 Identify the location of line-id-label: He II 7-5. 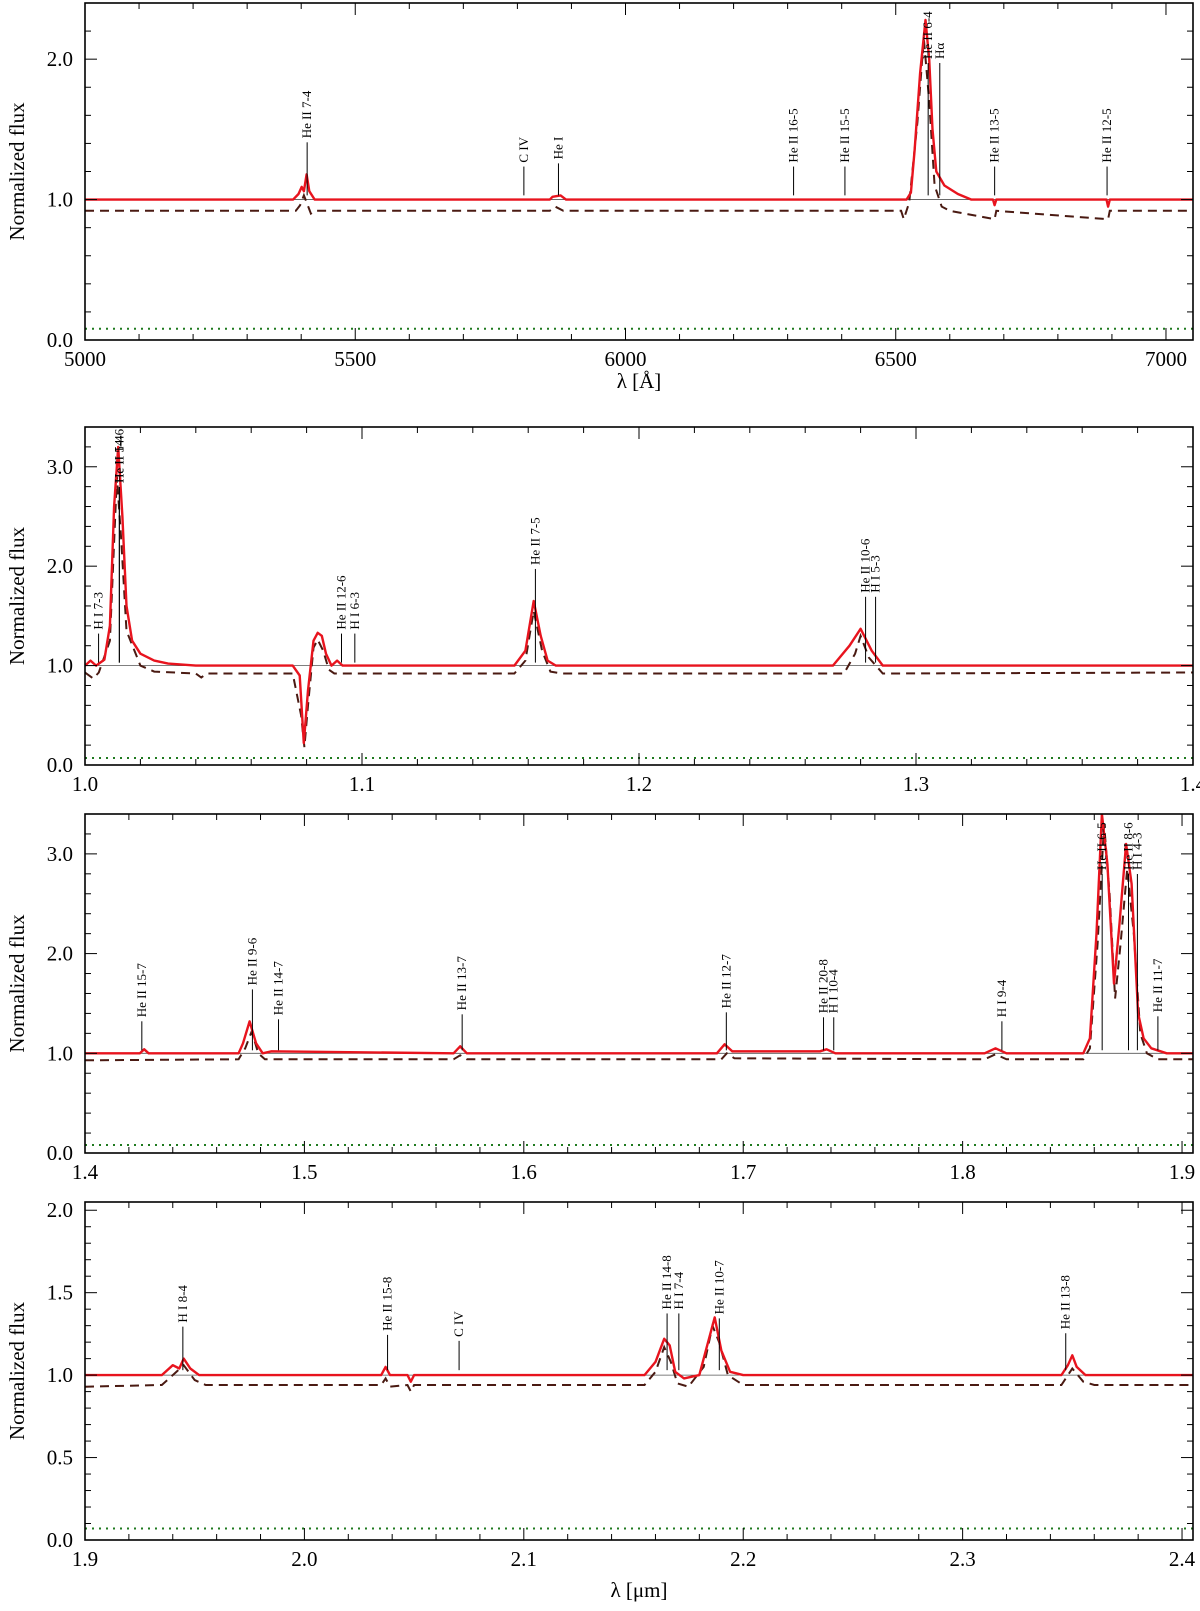
(534, 541).